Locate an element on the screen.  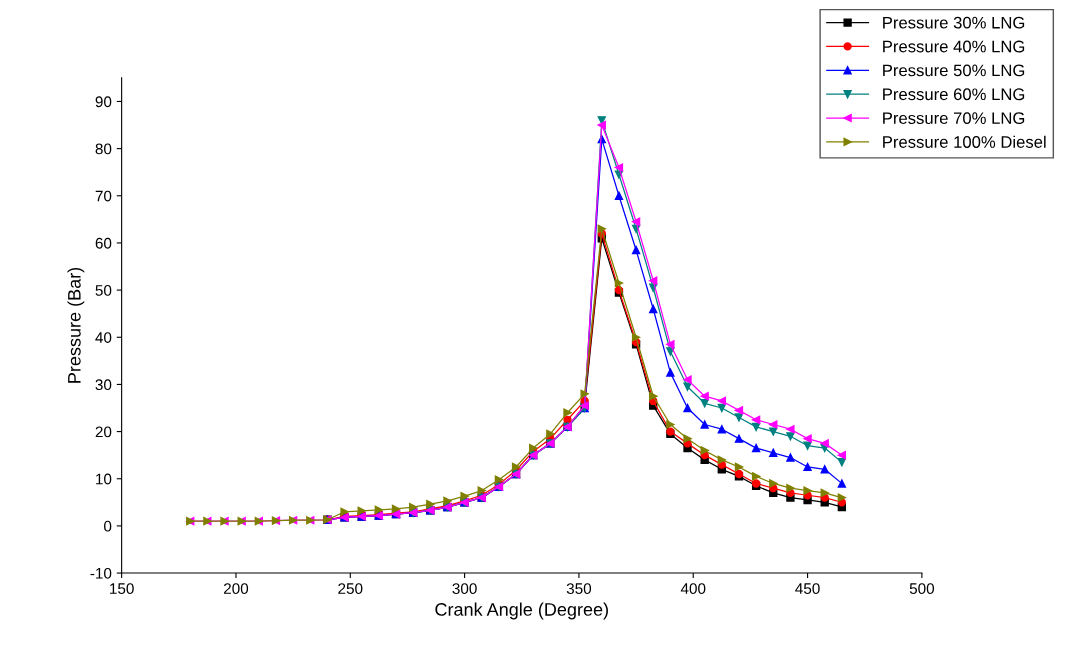
y-axis-title: Pressure (Bar) is located at coordinates (76, 325).